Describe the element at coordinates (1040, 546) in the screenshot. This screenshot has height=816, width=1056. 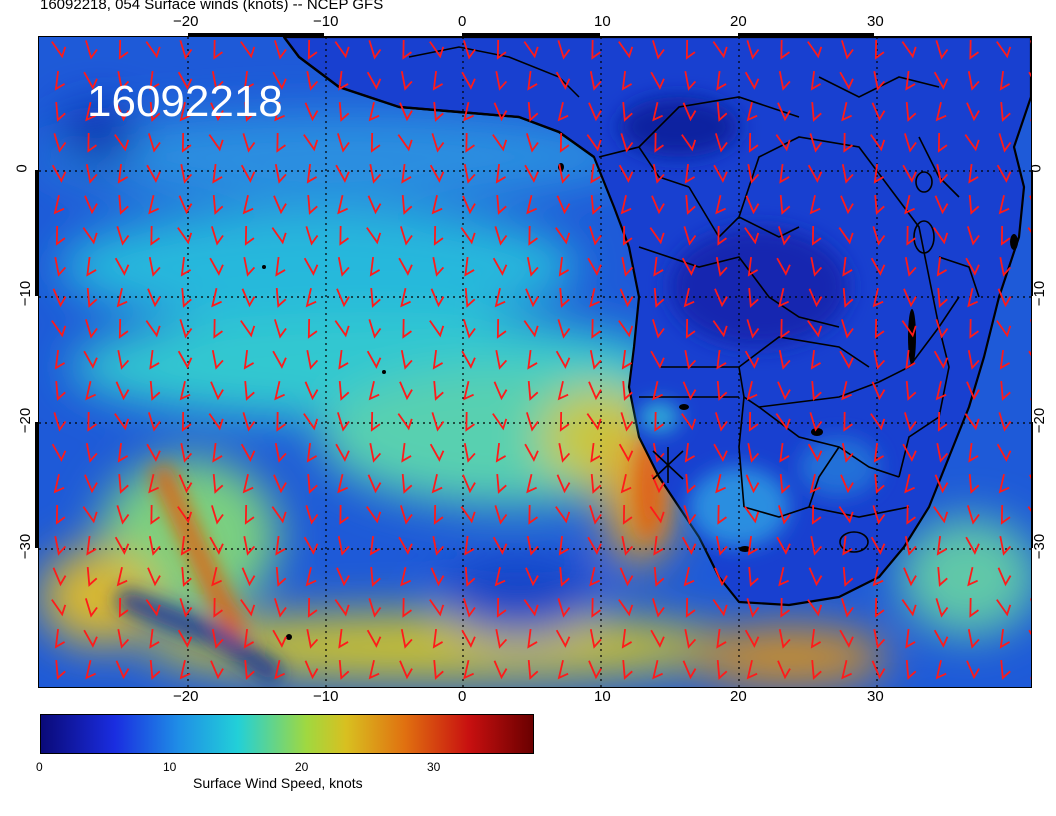
I see `right-tick-label: −30` at that location.